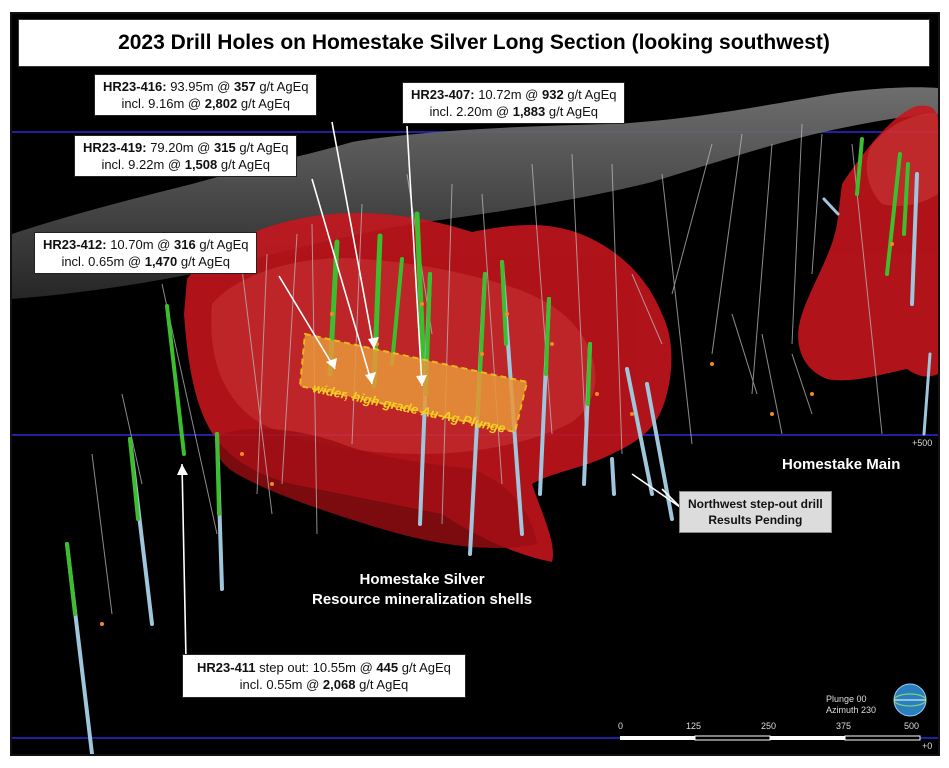 The image size is (949, 768). What do you see at coordinates (846, 699) in the screenshot?
I see `plunge-info: Plunge 00` at bounding box center [846, 699].